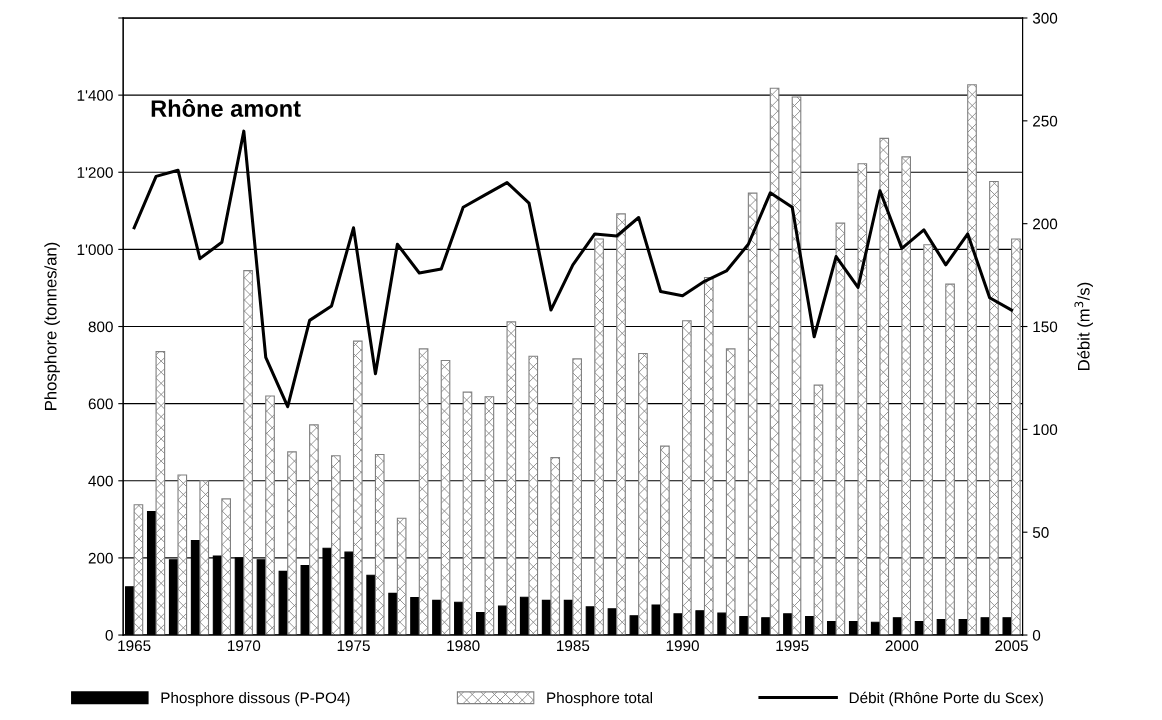 The image size is (1162, 720). What do you see at coordinates (109, 635) in the screenshot?
I see `y-tick-label: 0` at bounding box center [109, 635].